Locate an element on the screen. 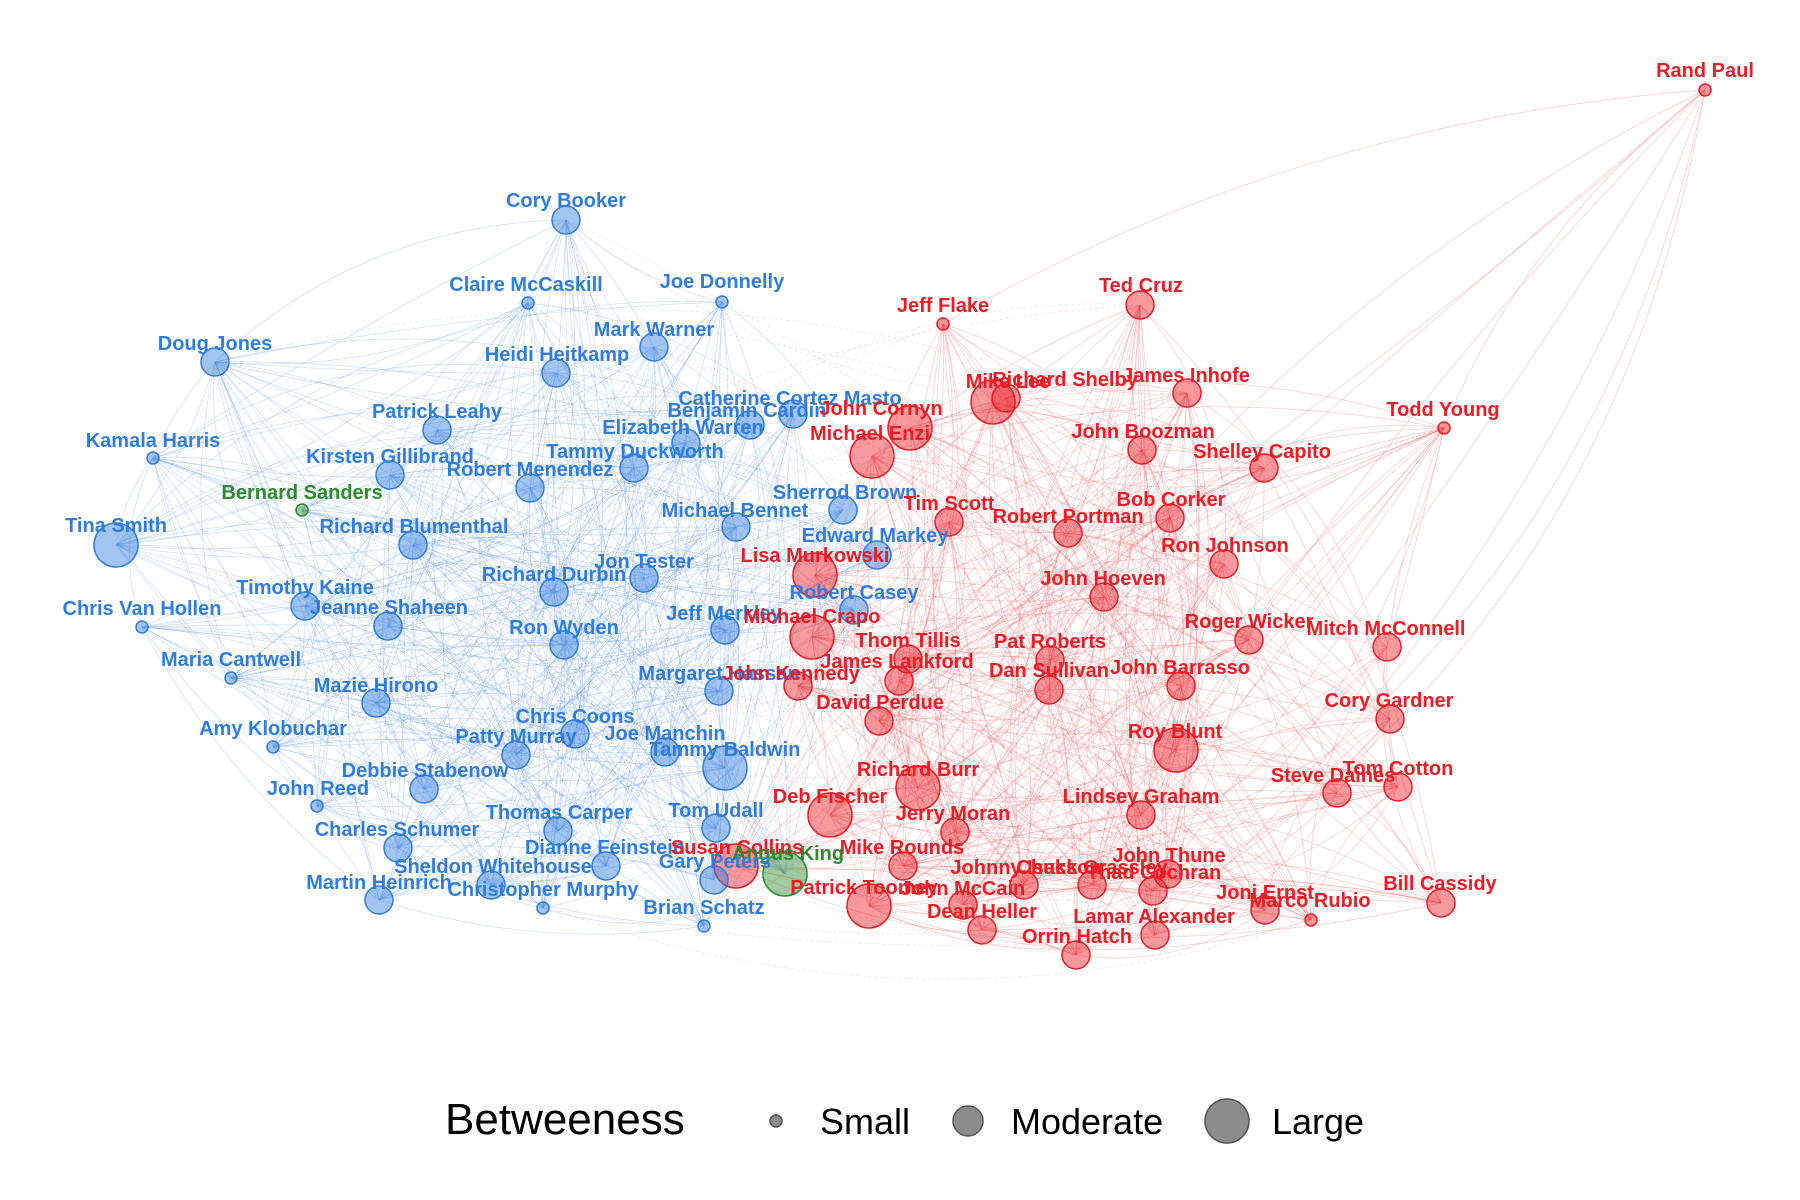 This screenshot has height=1200, width=1800. senator-label: Rand Paul is located at coordinates (1705, 71).